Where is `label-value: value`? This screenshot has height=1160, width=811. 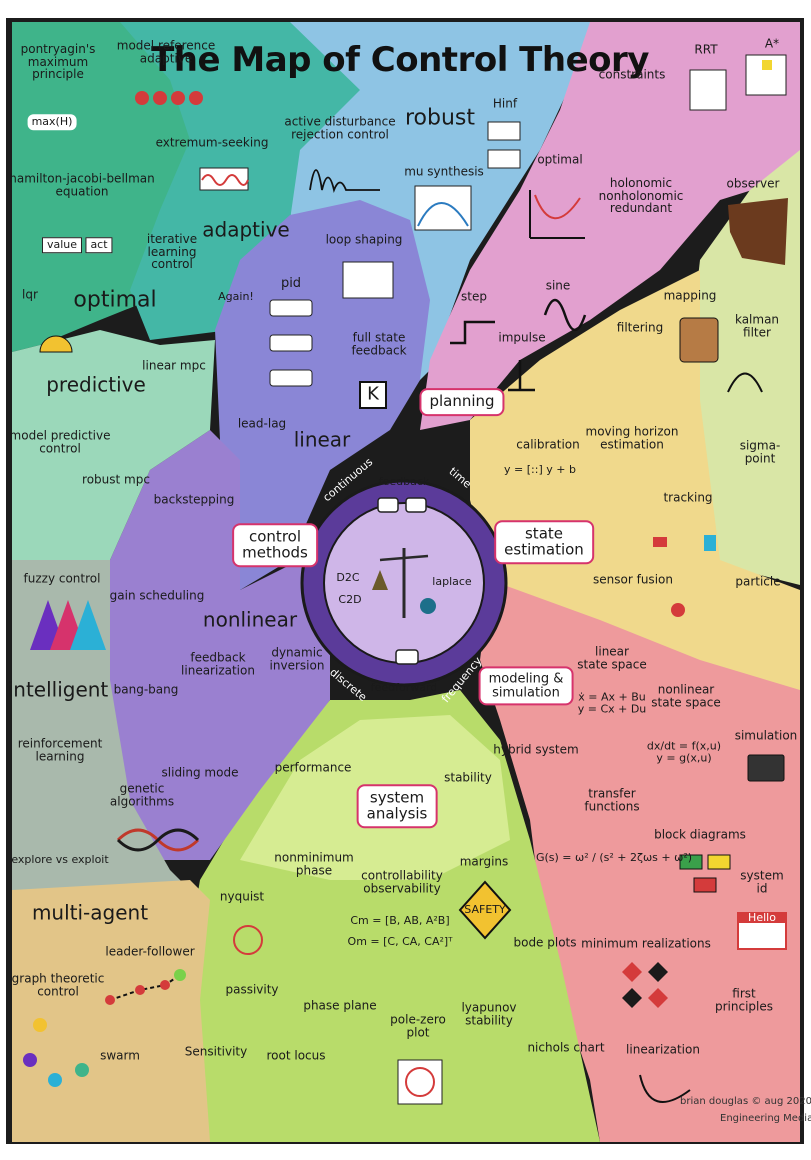
label-value: value is located at coordinates (62, 245).